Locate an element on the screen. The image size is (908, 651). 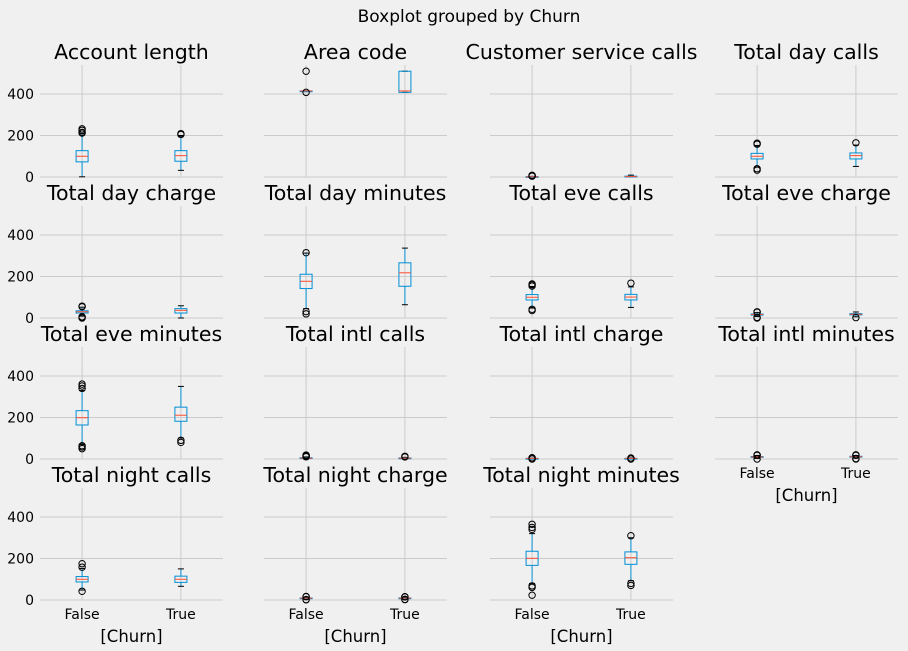
panel-total-day-calls: Total day calls is located at coordinates (806, 109).